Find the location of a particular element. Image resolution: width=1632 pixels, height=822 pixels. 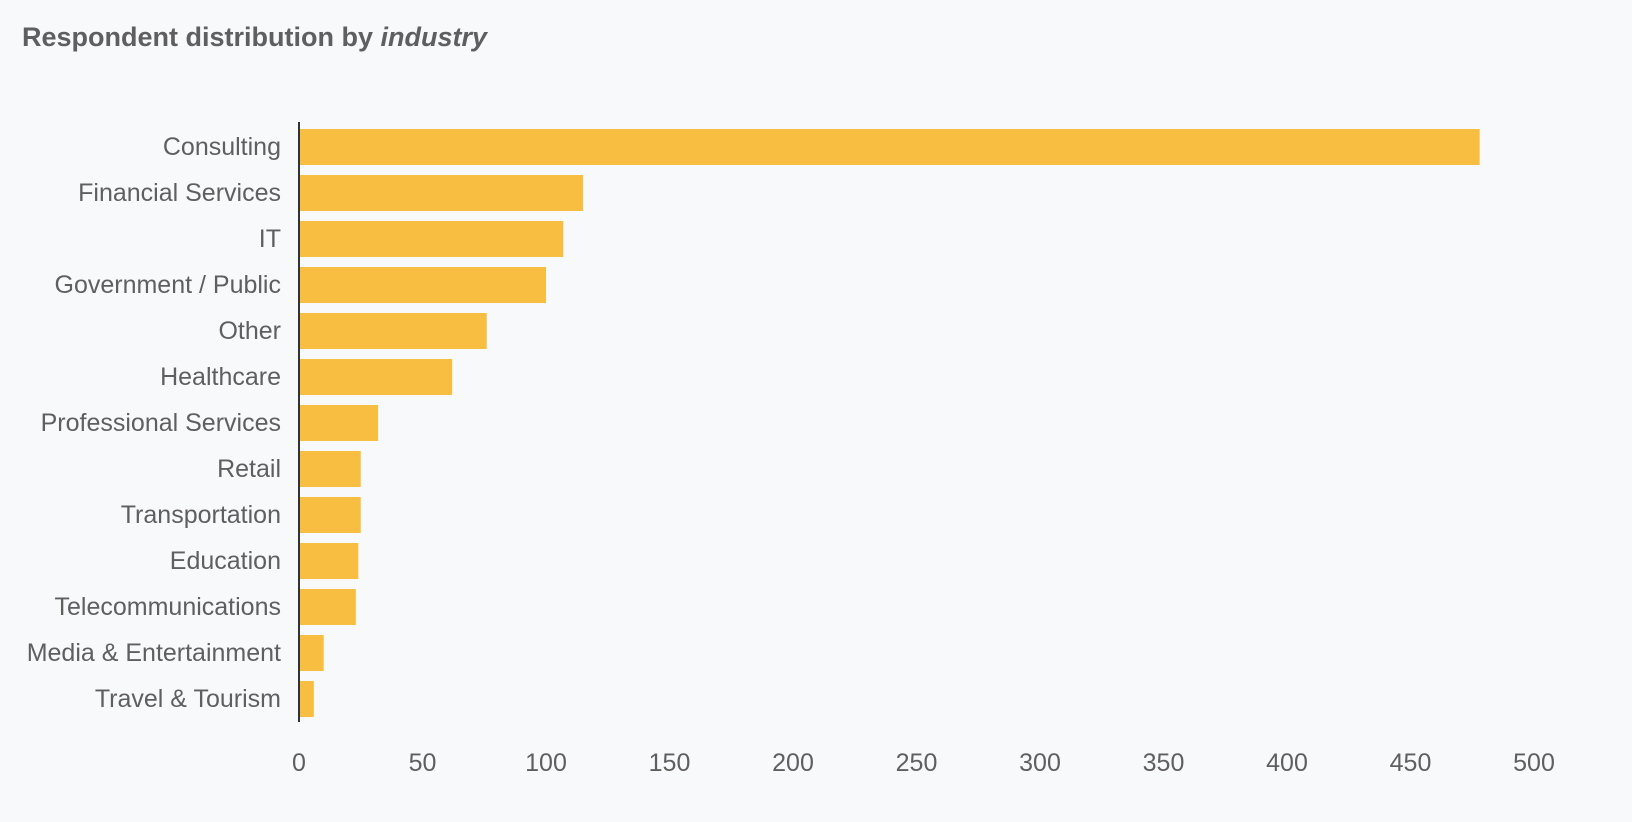

x-tick-label: 450 is located at coordinates (1411, 763).